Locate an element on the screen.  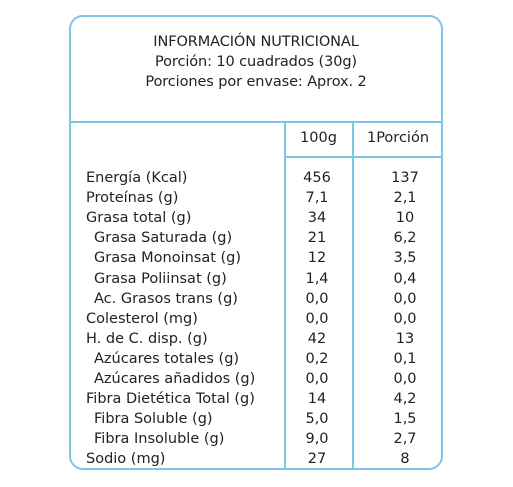
value-per-100g: 0,2 is located at coordinates (317, 358).